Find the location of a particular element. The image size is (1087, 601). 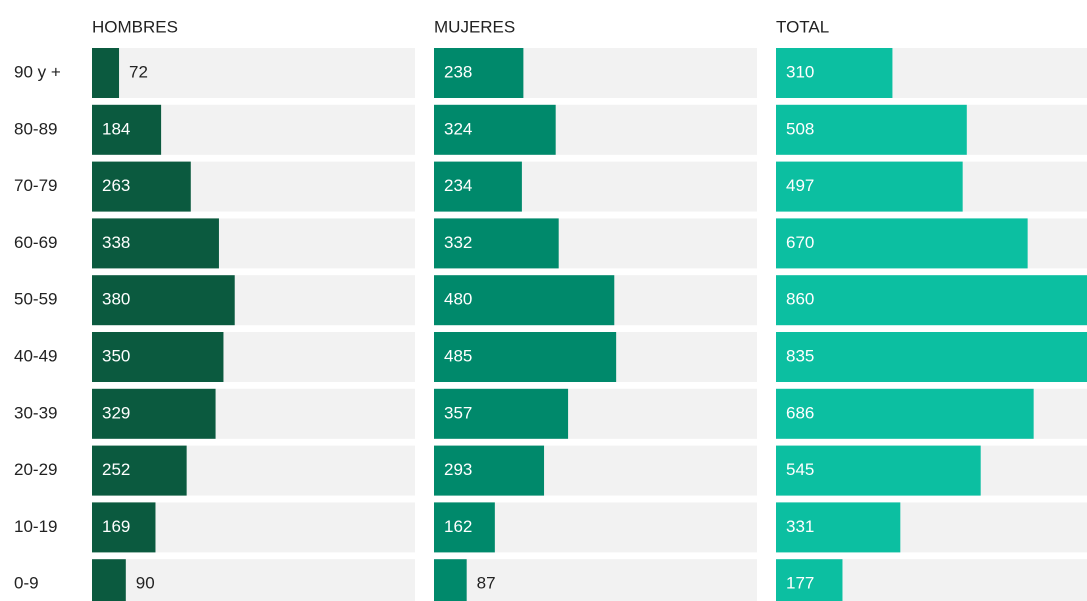

value-label: 72 is located at coordinates (138, 71).